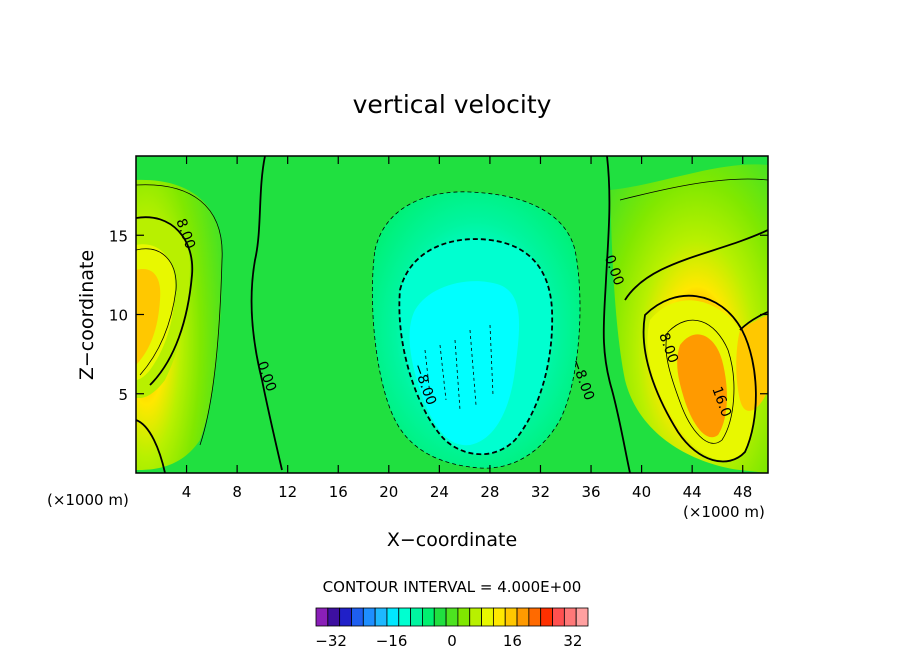 The image size is (904, 654). Describe the element at coordinates (464, 363) in the screenshot. I see `negative-region-center-core` at that location.